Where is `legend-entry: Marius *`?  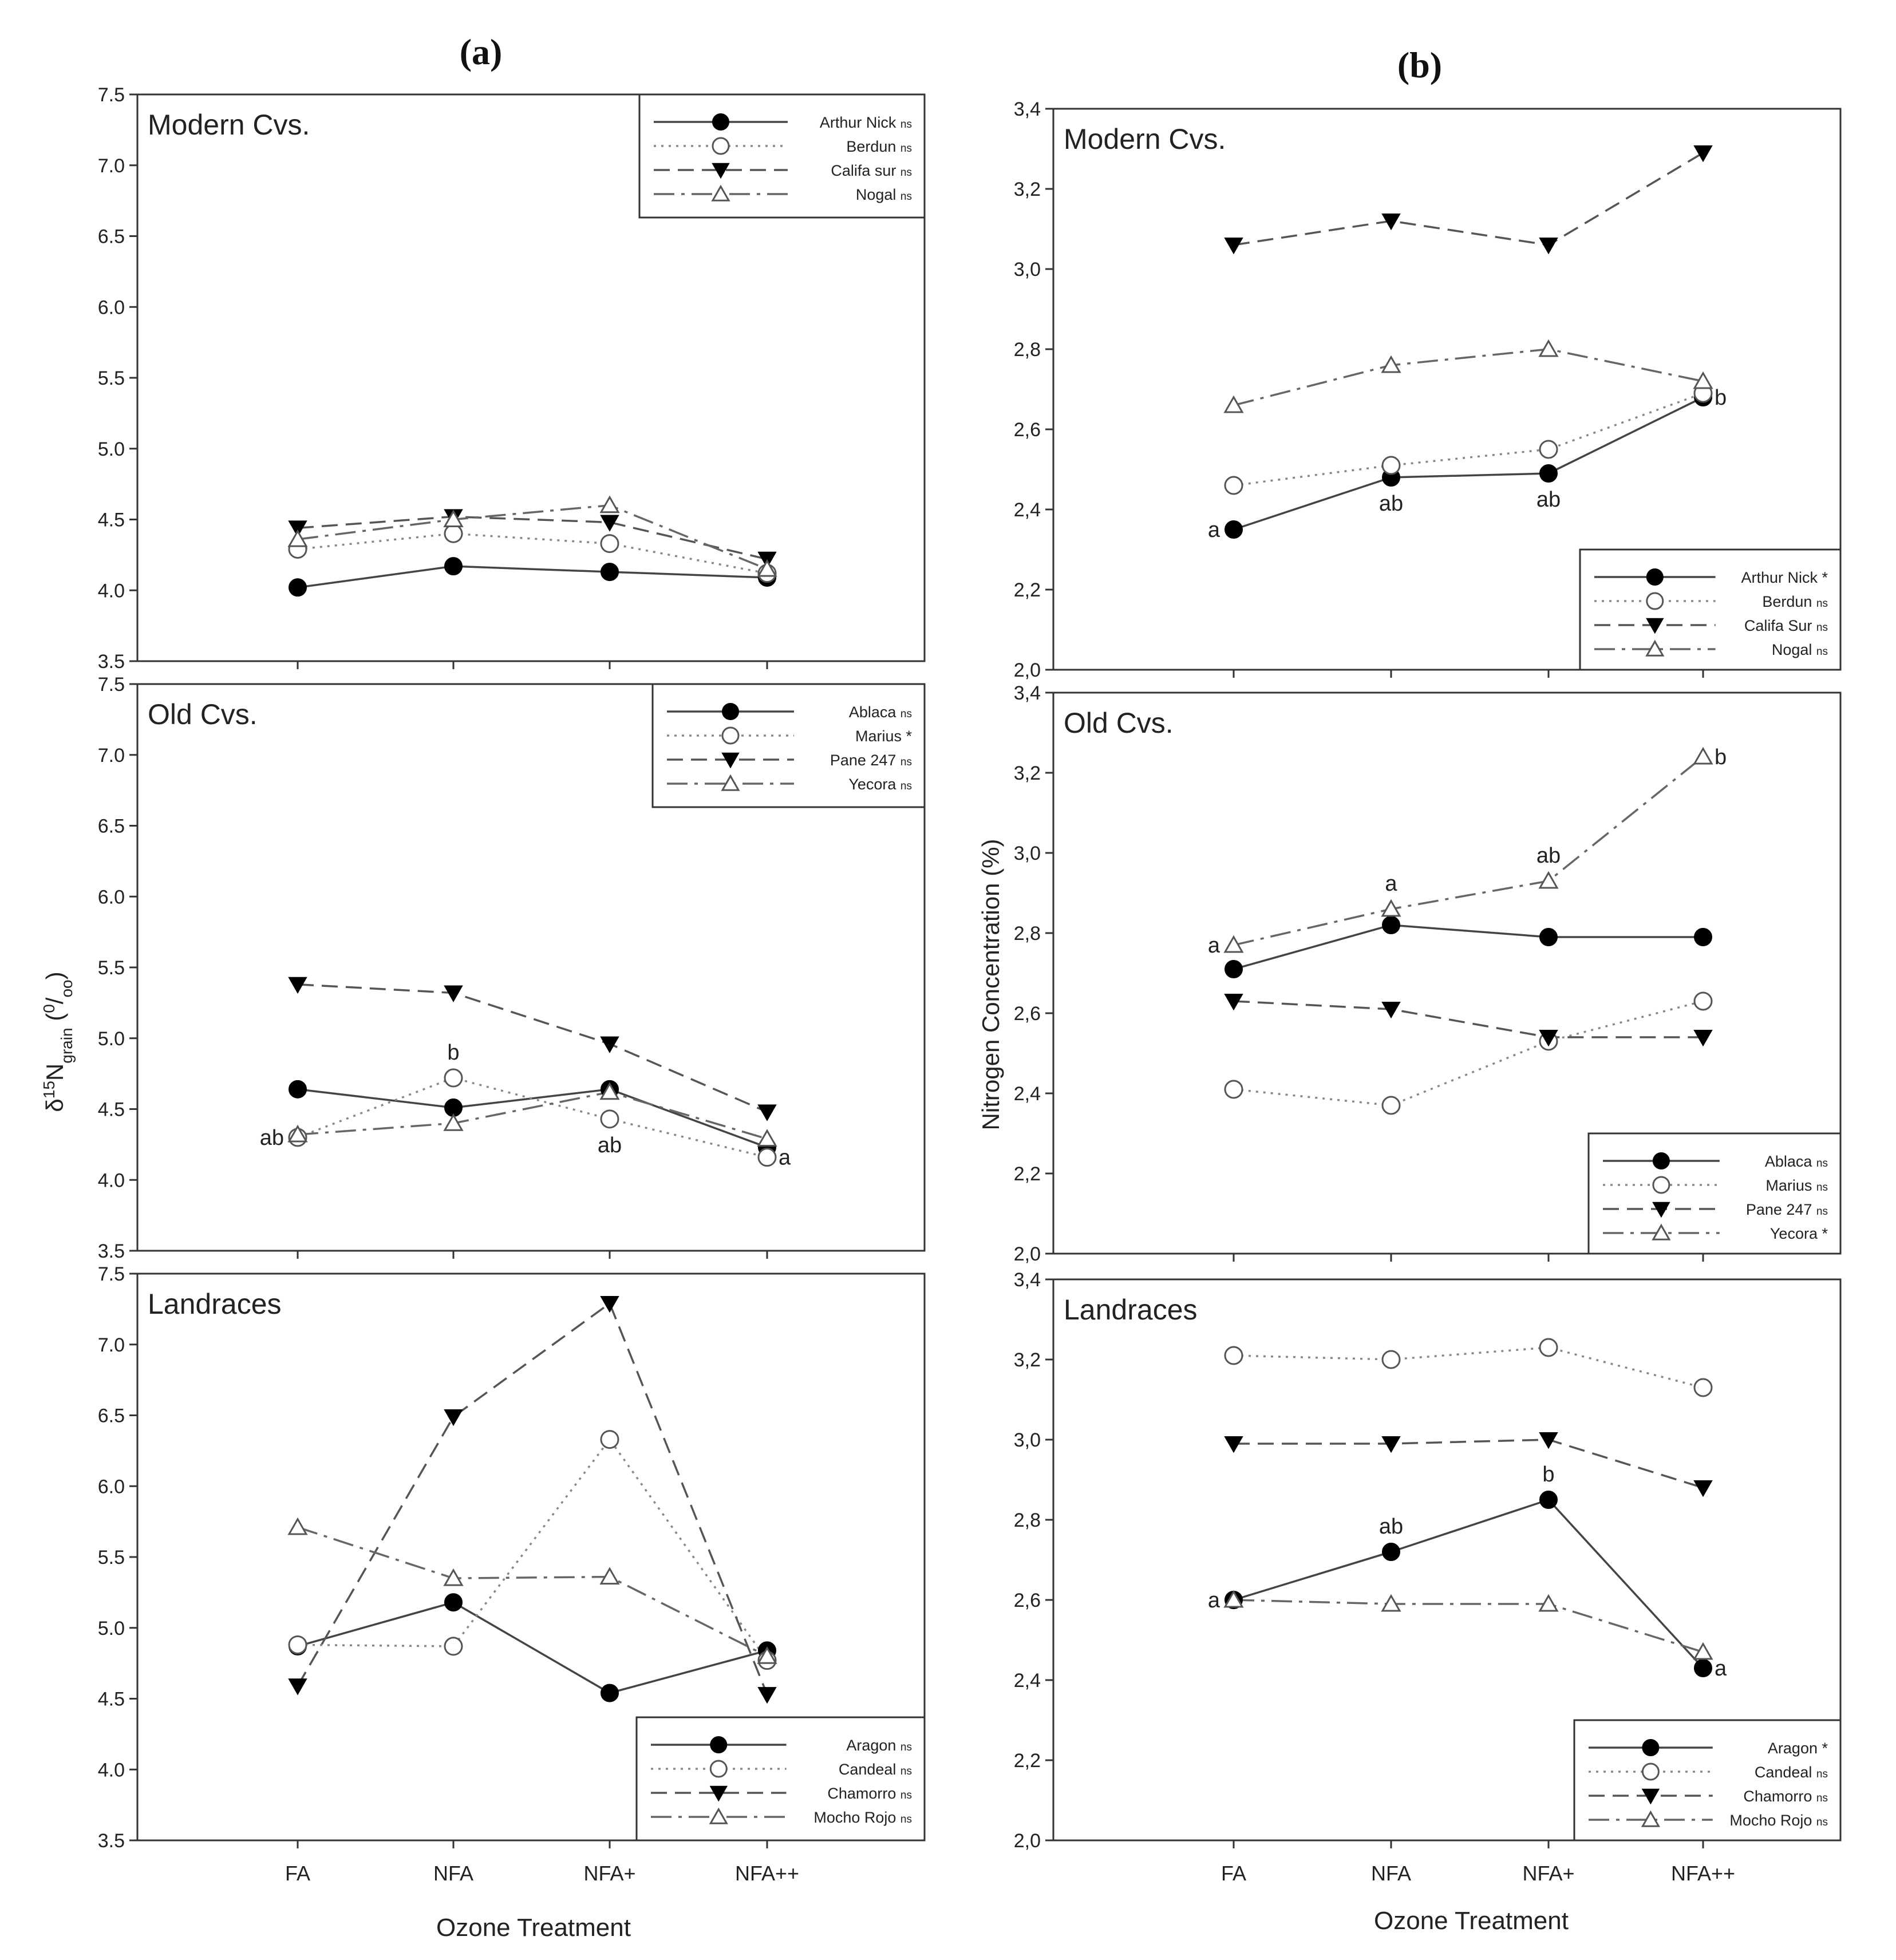
legend-entry: Marius * is located at coordinates (884, 736).